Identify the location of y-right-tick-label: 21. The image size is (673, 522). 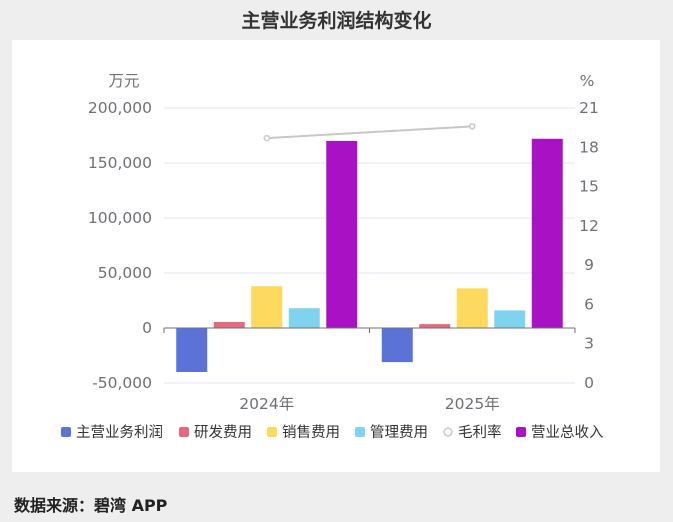
(589, 108).